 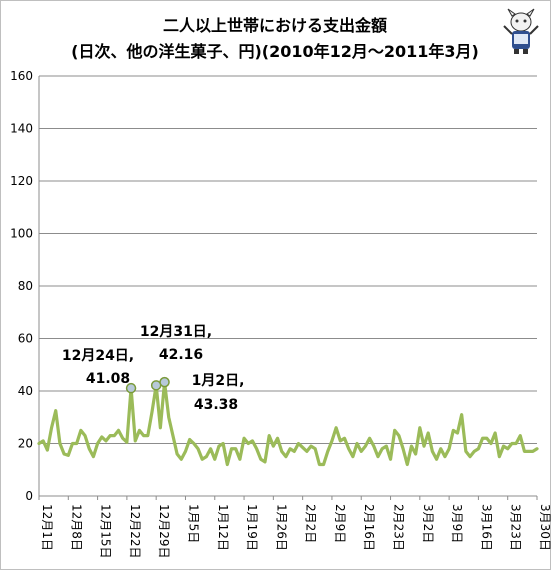 What do you see at coordinates (108, 379) in the screenshot?
I see `annotation-value: 41.08` at bounding box center [108, 379].